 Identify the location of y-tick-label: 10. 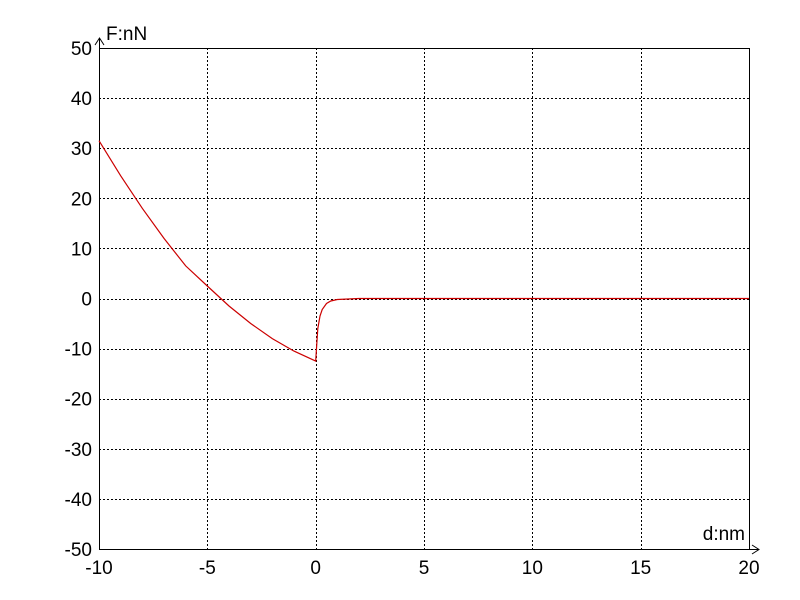
(81, 249).